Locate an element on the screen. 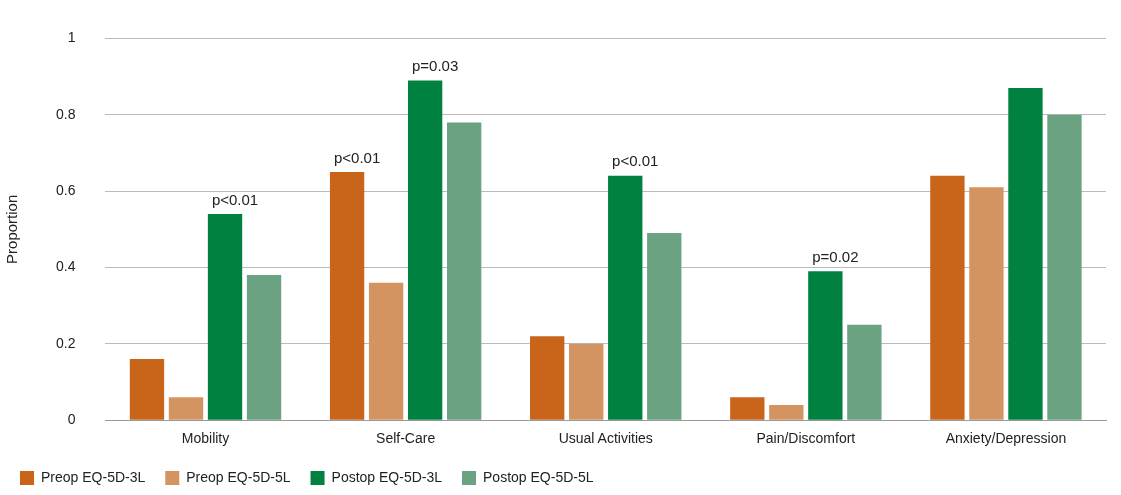 The width and height of the screenshot is (1121, 495). x-tick-label: Anxiety/Depression is located at coordinates (1006, 438).